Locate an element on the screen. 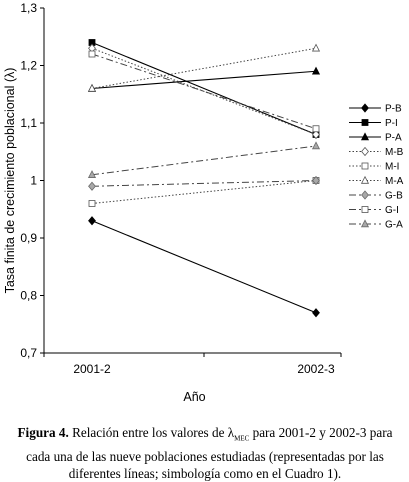  series-line-p-i is located at coordinates (204, 88).